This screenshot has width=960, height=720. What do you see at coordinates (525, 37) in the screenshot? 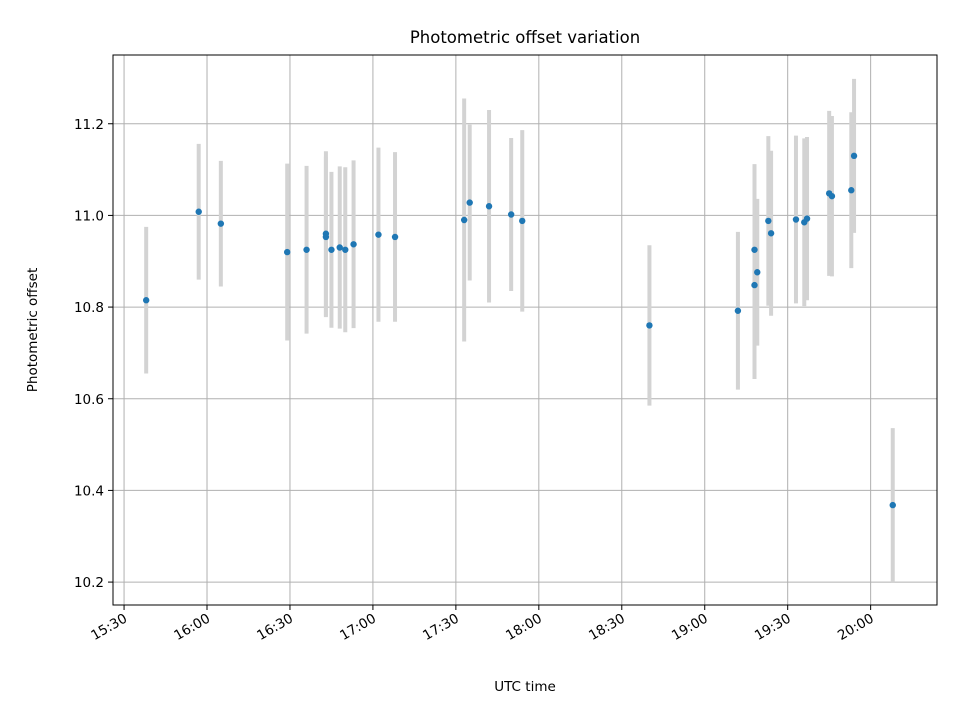
I see `chart-title: Photometric offset variation` at bounding box center [525, 37].